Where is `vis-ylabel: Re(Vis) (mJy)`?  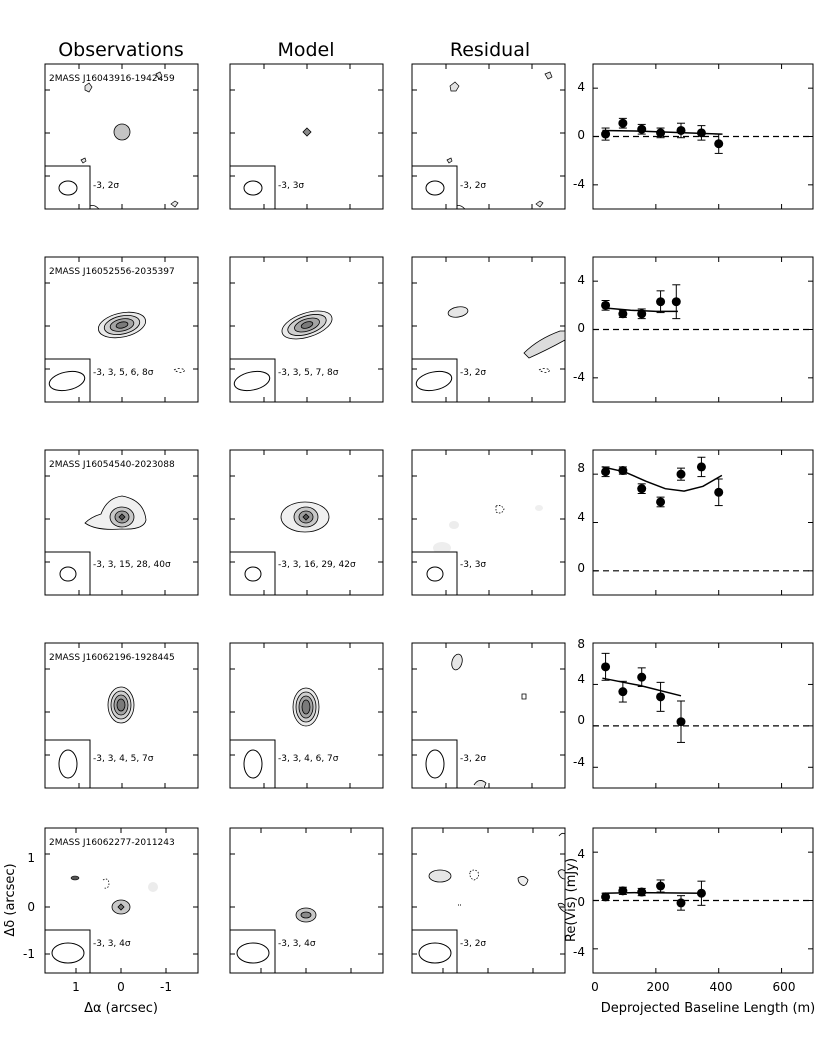
vis-ylabel: Re(Vis) (mJy) is located at coordinates (571, 900).